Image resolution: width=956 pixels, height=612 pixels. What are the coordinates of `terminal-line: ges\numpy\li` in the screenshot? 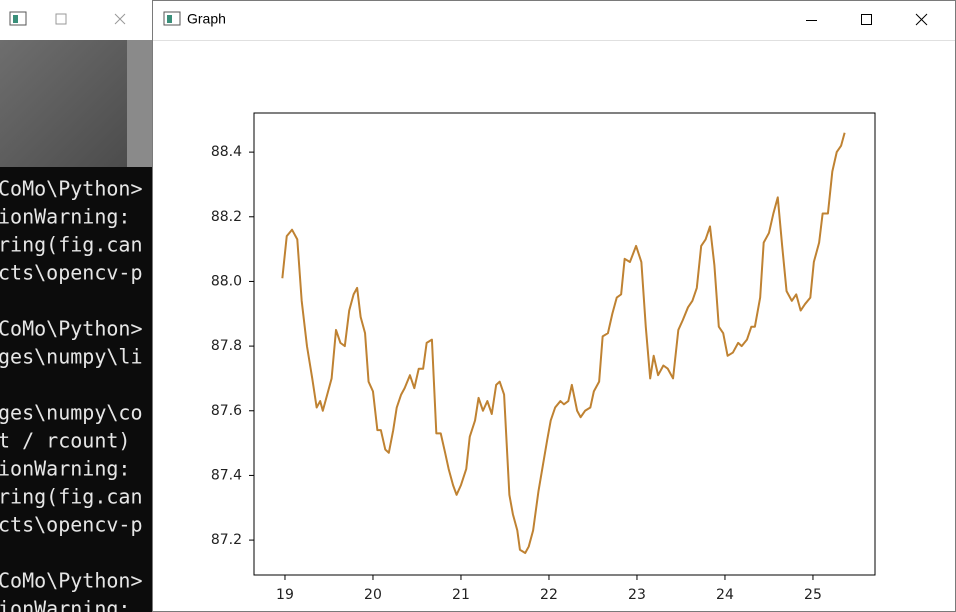 It's located at (71, 357).